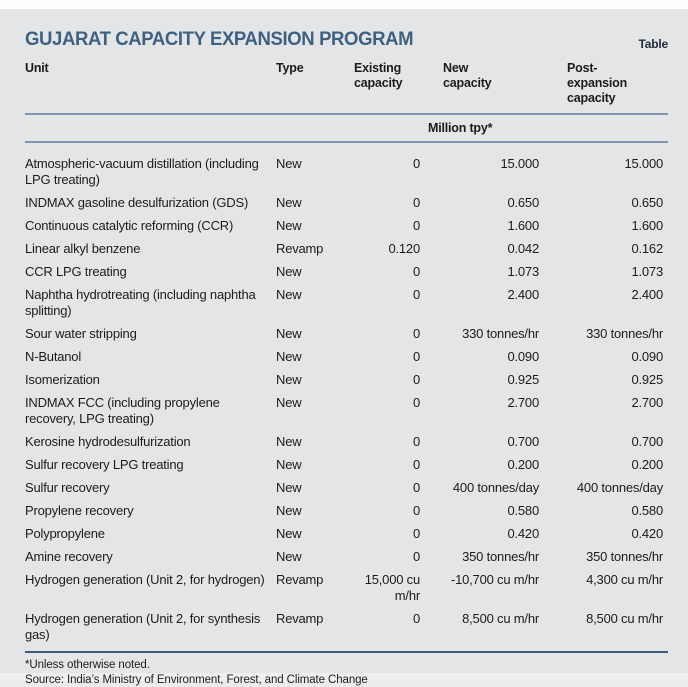 This screenshot has height=687, width=688. Describe the element at coordinates (606, 166) in the screenshot. I see `post-expansion-capacity-cell: 15.000` at that location.